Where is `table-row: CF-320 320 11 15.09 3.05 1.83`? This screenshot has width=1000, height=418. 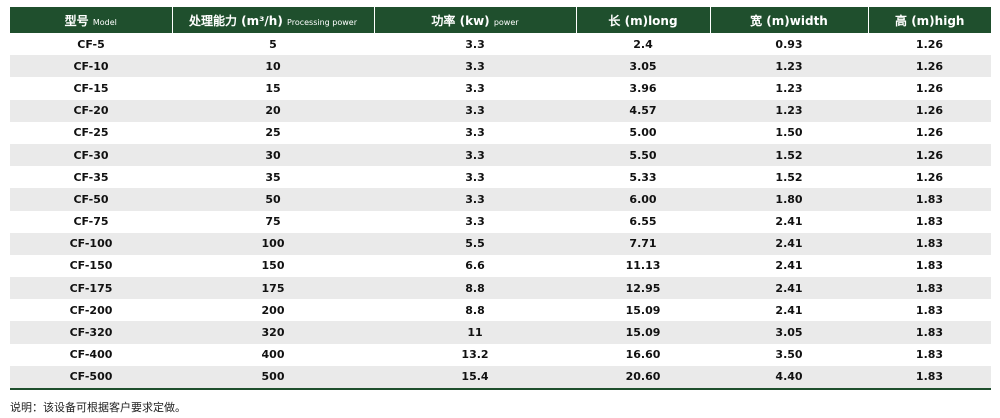
table-row: CF-320 320 11 15.09 3.05 1.83 is located at coordinates (500, 332).